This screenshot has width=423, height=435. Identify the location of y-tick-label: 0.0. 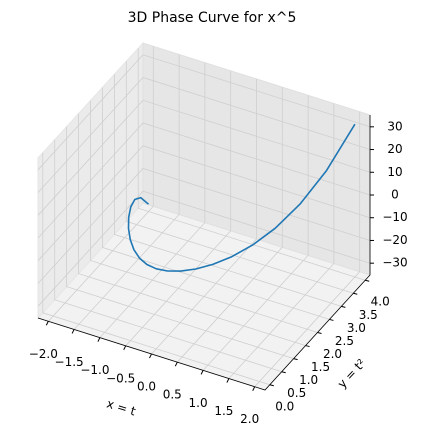
(284, 406).